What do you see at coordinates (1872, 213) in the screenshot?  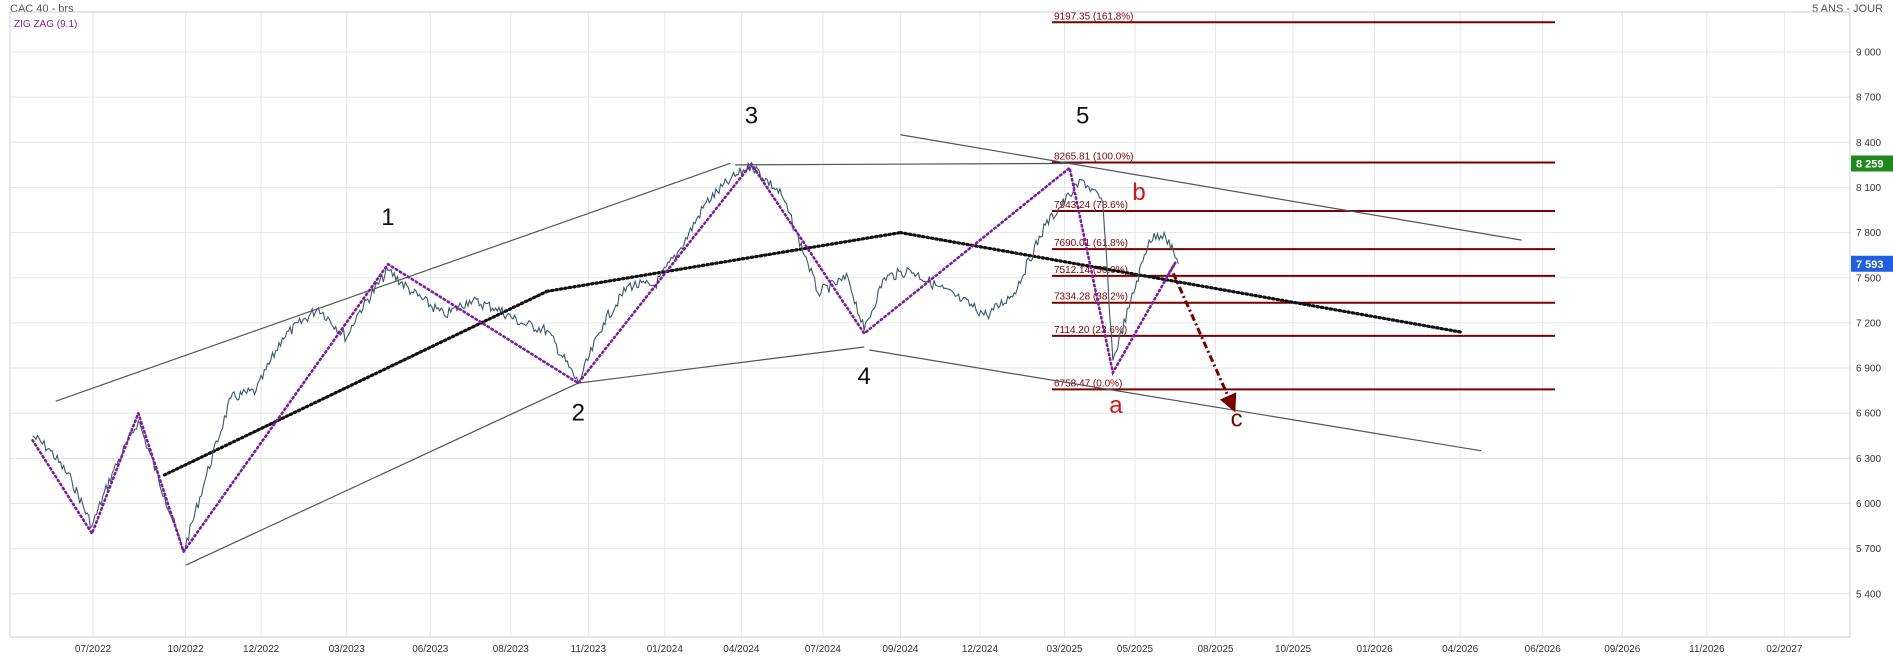 I see `price-badges: 8 259 7 593` at bounding box center [1872, 213].